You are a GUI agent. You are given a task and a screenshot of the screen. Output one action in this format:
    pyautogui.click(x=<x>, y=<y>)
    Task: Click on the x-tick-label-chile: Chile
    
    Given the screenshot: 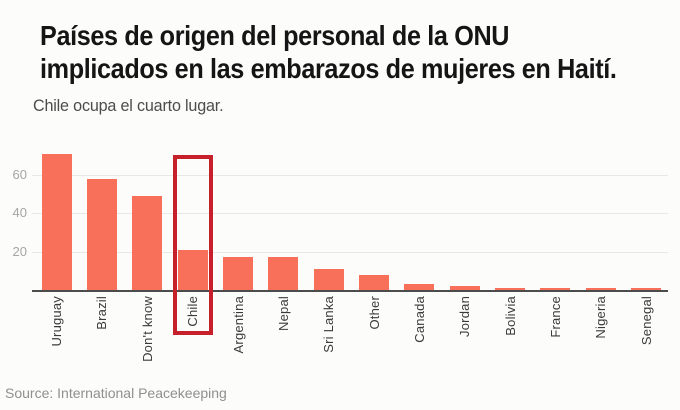 What is the action you would take?
    pyautogui.click(x=193, y=311)
    